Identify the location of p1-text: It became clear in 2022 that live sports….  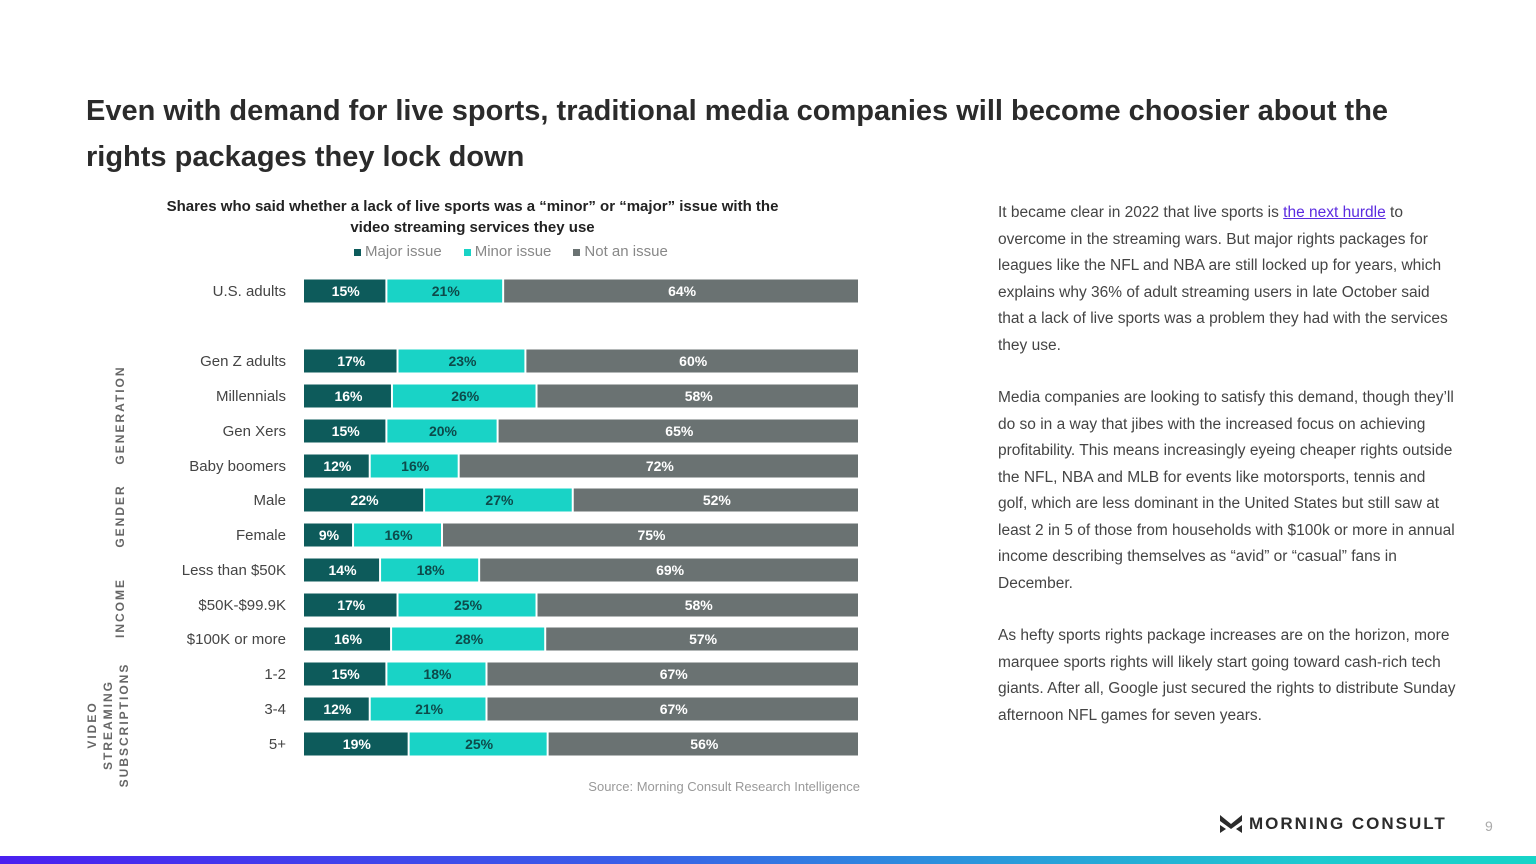
(1141, 212).